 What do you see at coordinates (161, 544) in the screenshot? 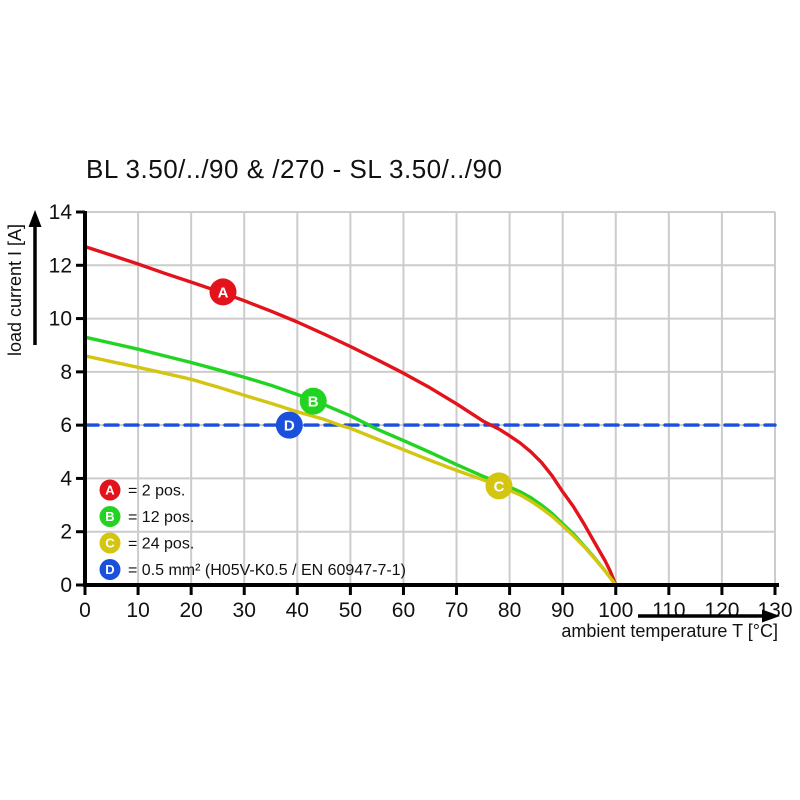
I see `legend-label-c: = 24 pos.` at bounding box center [161, 544].